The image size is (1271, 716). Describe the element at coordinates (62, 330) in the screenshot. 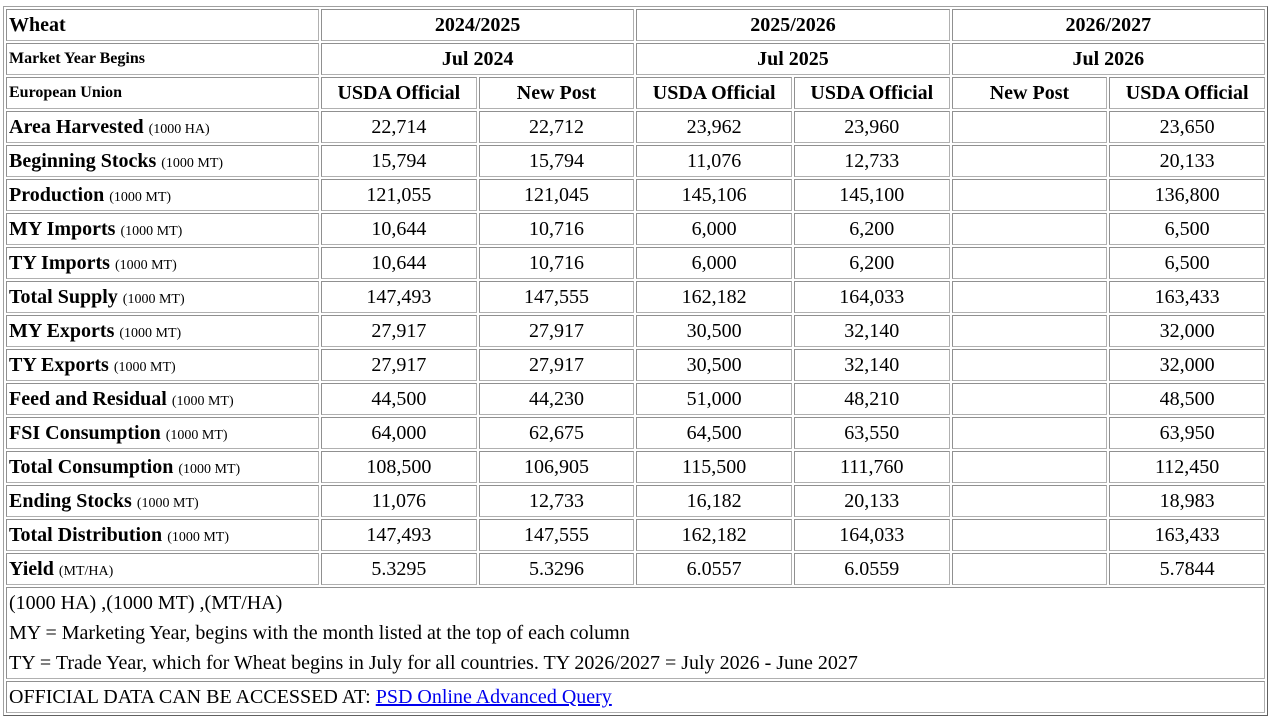

I see `attribute-name: MY Exports` at that location.